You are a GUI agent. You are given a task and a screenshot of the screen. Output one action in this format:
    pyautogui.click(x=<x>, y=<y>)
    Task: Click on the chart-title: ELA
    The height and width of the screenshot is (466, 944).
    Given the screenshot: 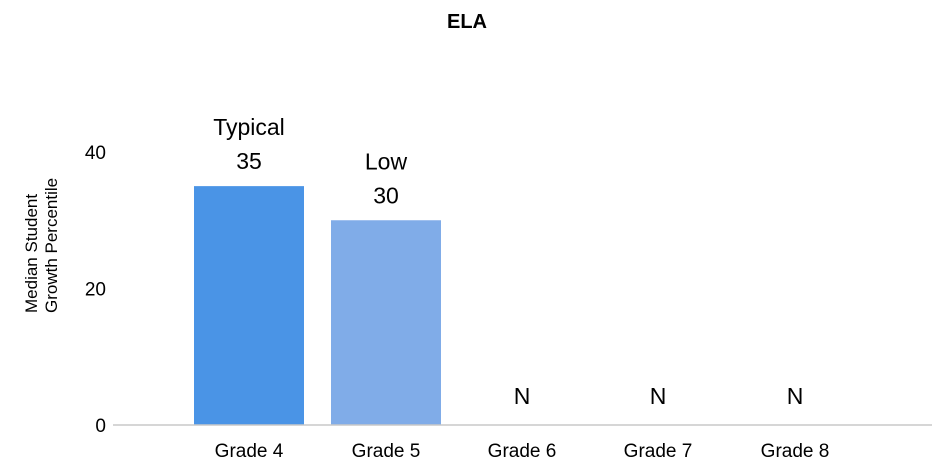 What is the action you would take?
    pyautogui.click(x=467, y=22)
    